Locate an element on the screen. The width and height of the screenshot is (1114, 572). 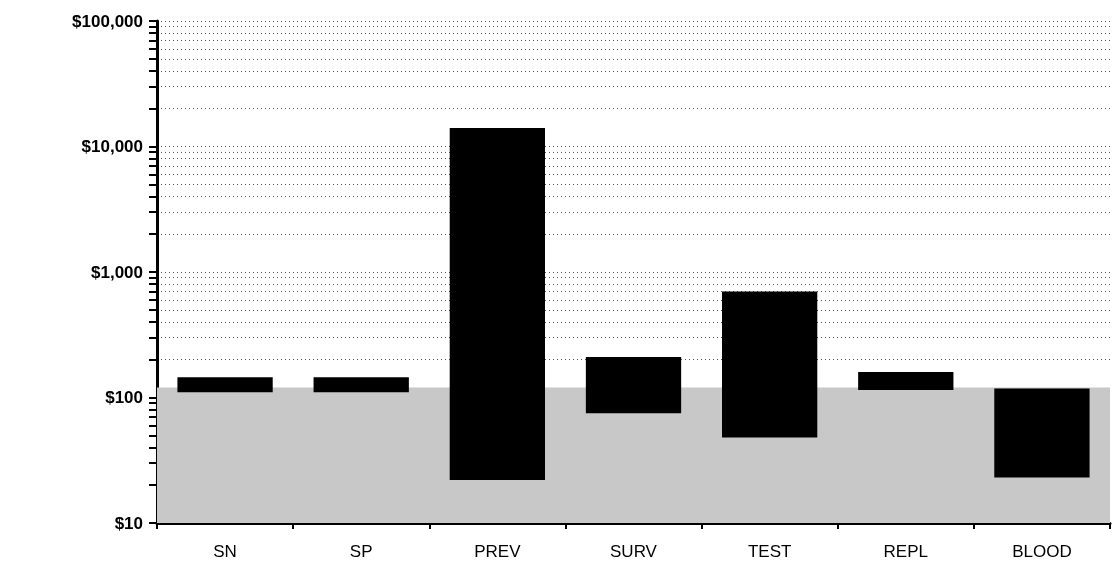
x-tick-label: SURV is located at coordinates (634, 551).